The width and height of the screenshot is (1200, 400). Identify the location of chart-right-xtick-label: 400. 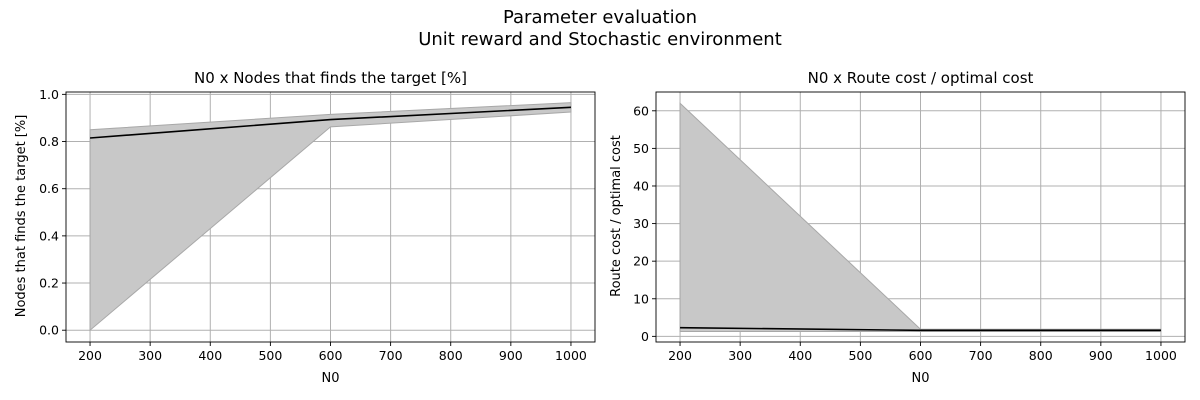
(800, 355).